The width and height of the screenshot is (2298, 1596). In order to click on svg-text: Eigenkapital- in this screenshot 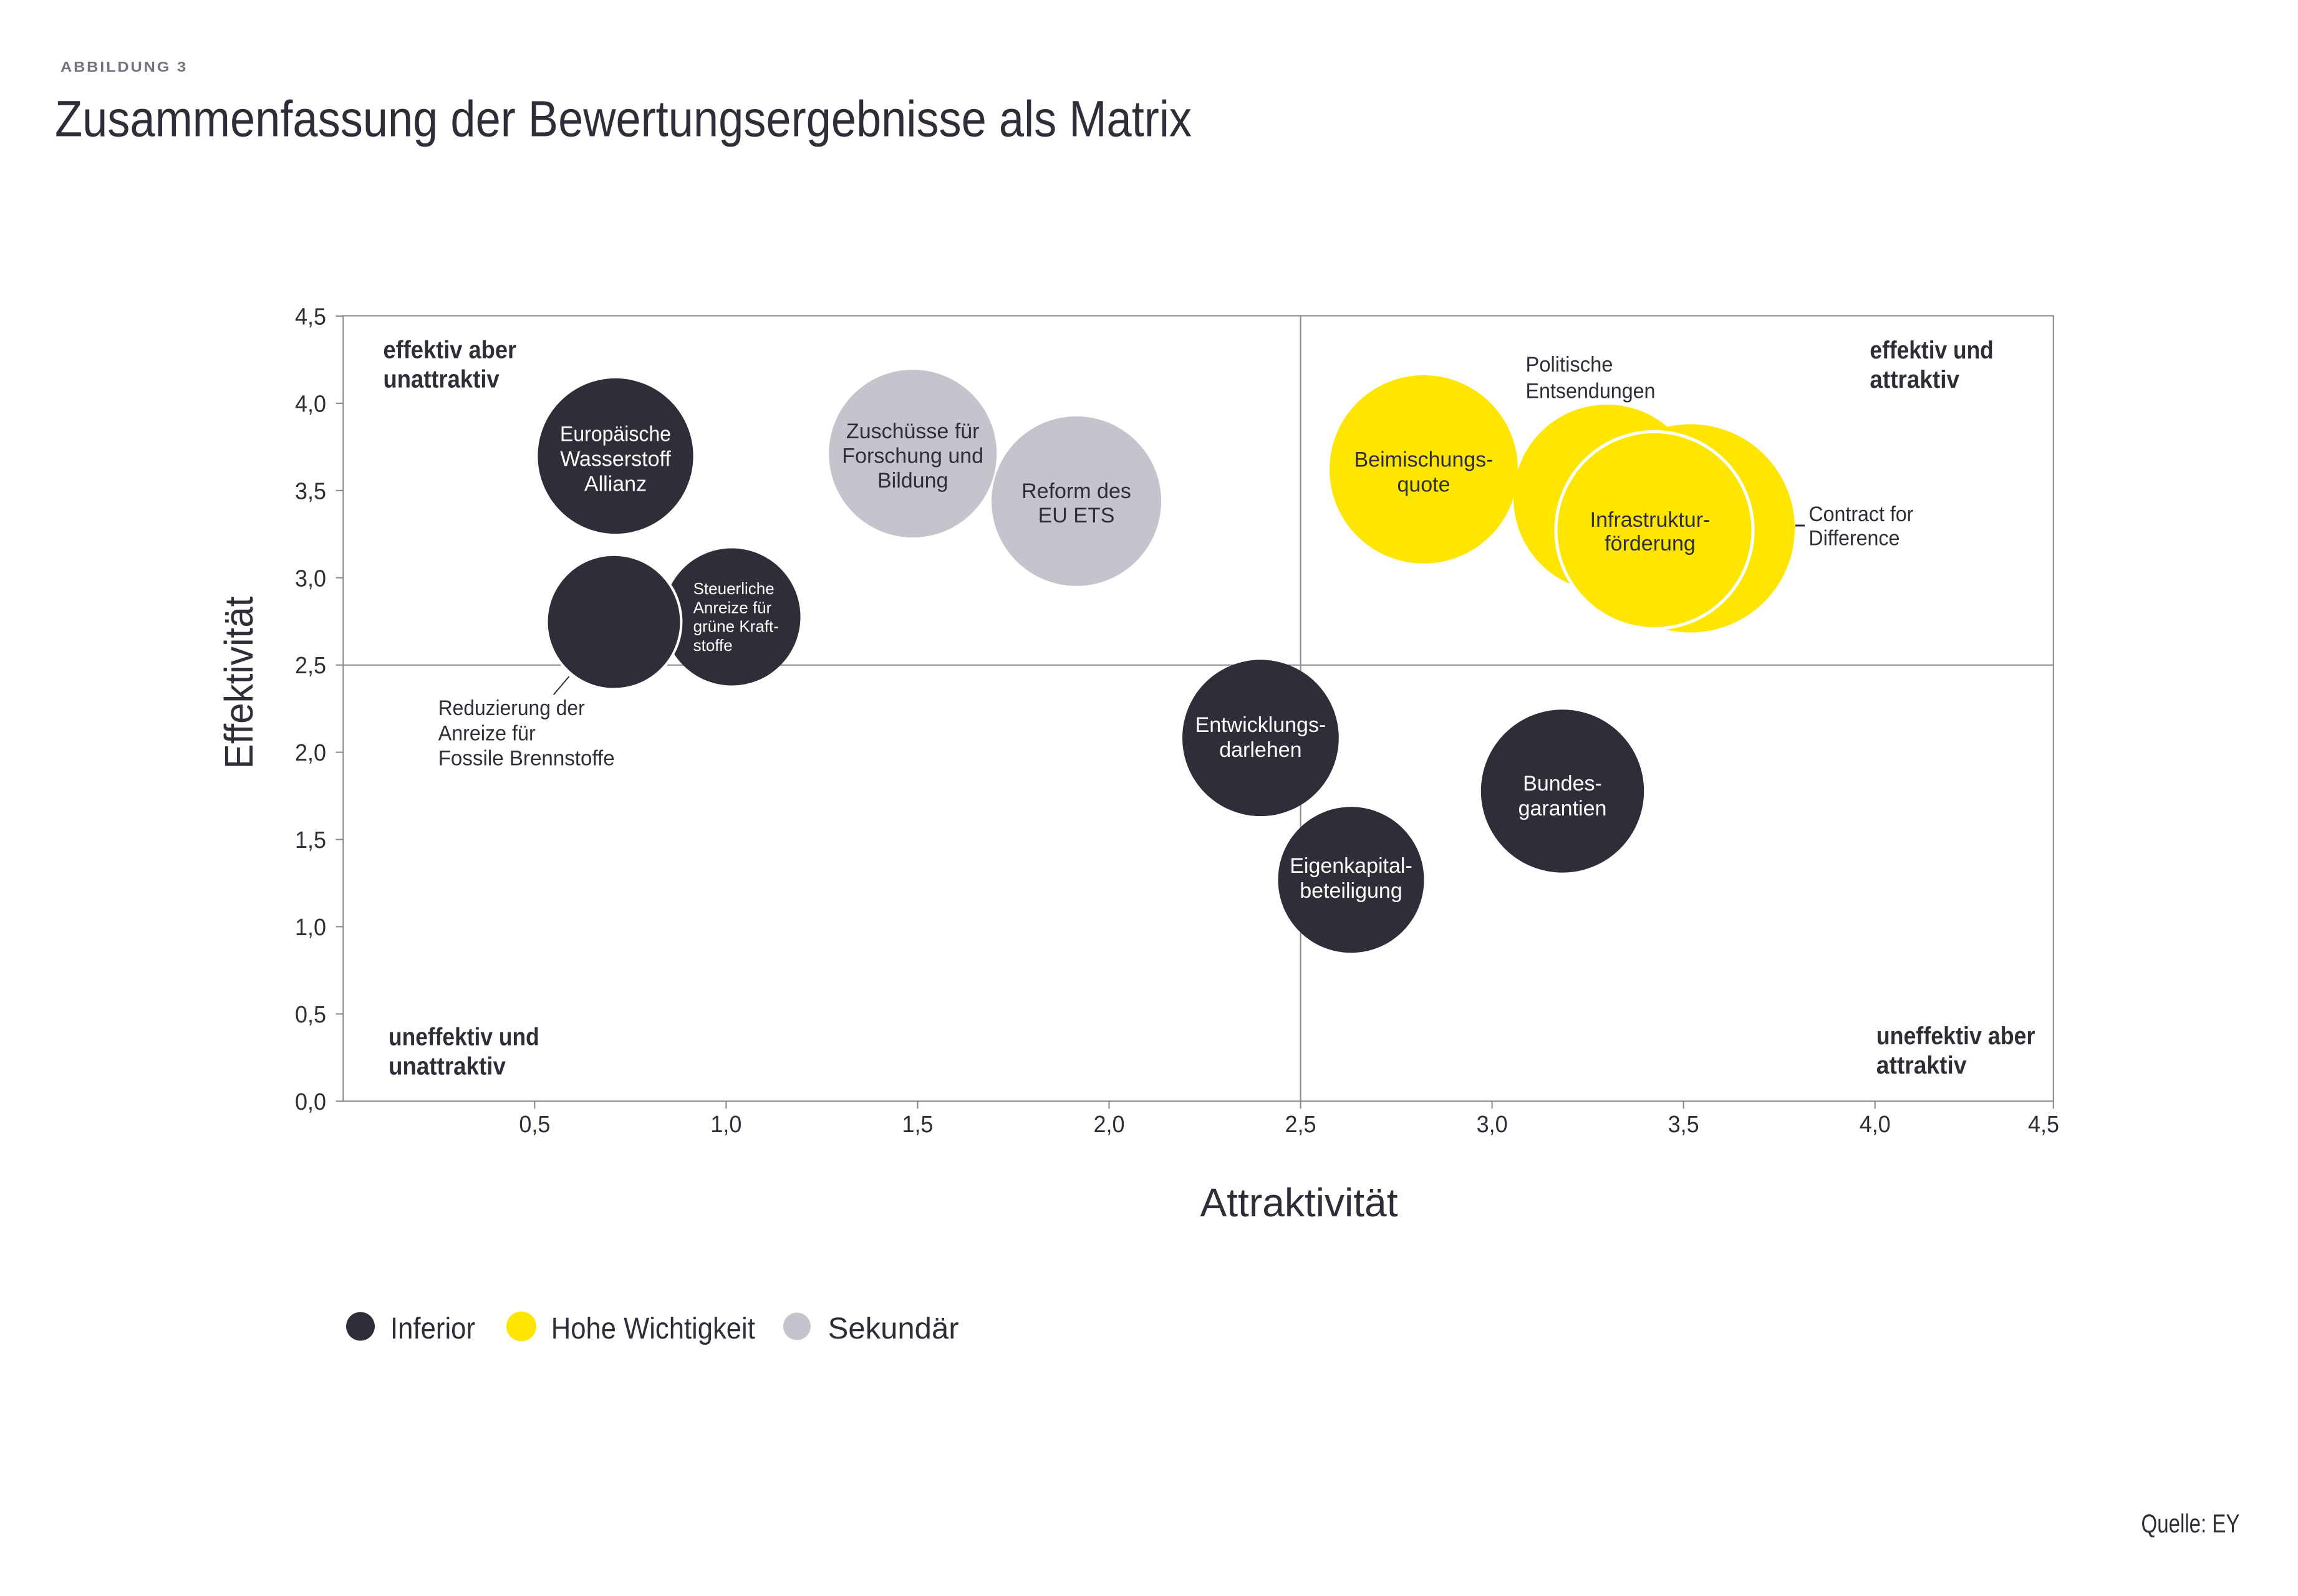, I will do `click(1351, 866)`.